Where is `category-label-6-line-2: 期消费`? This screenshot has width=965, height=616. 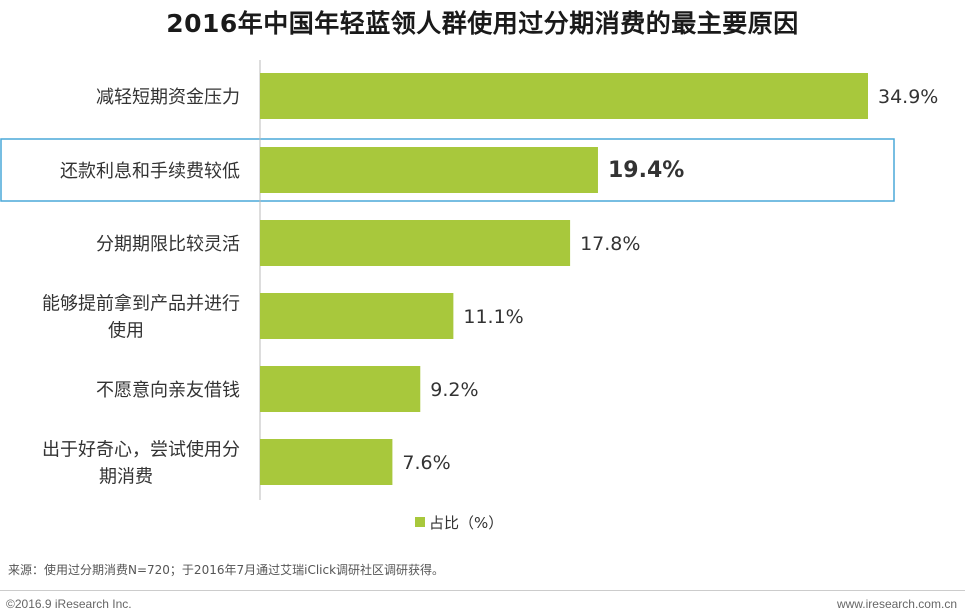 category-label-6-line-2: 期消费 is located at coordinates (126, 477).